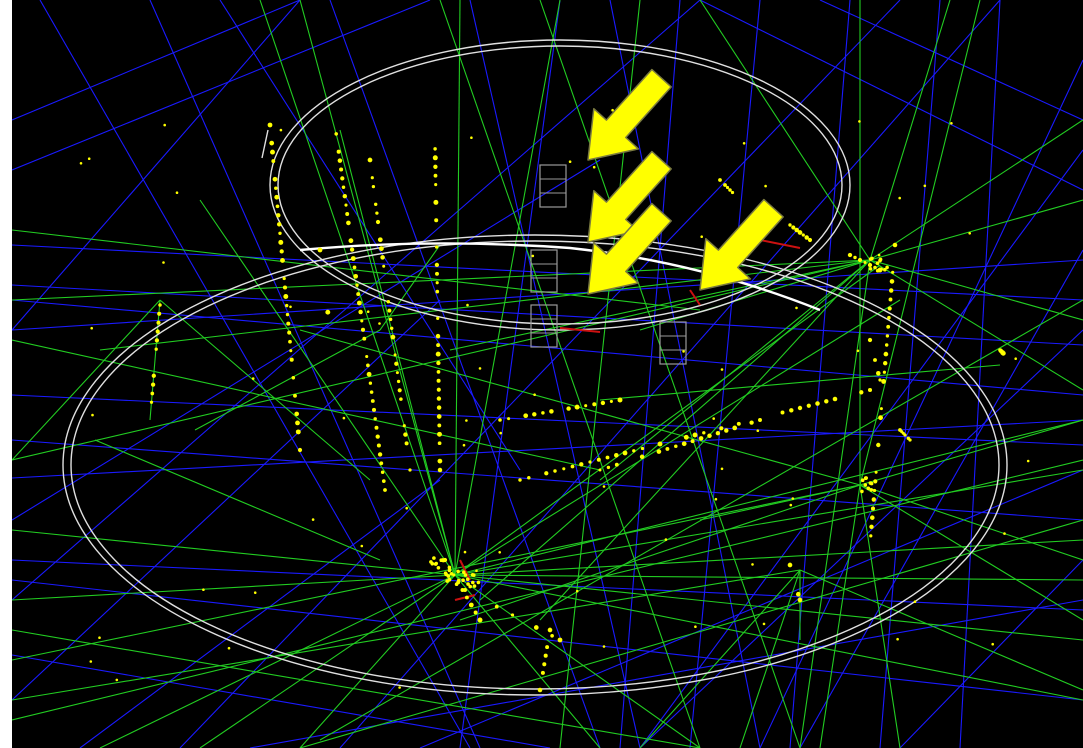  What do you see at coordinates (695, 297) in the screenshot?
I see `red-track-segment` at bounding box center [695, 297].